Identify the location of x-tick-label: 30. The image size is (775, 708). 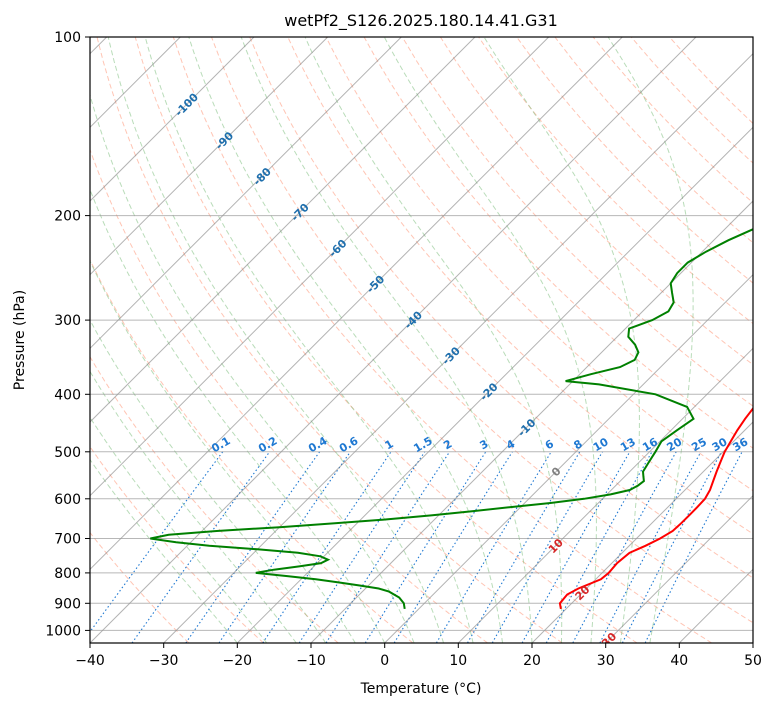
(606, 661).